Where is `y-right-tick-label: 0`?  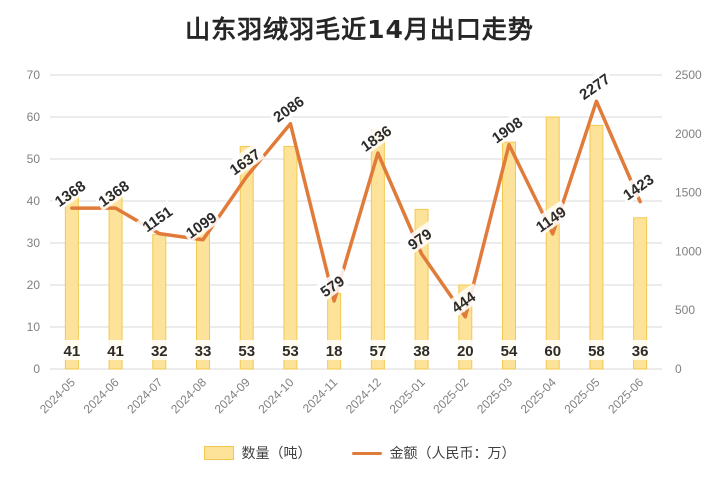
y-right-tick-label: 0 is located at coordinates (678, 369).